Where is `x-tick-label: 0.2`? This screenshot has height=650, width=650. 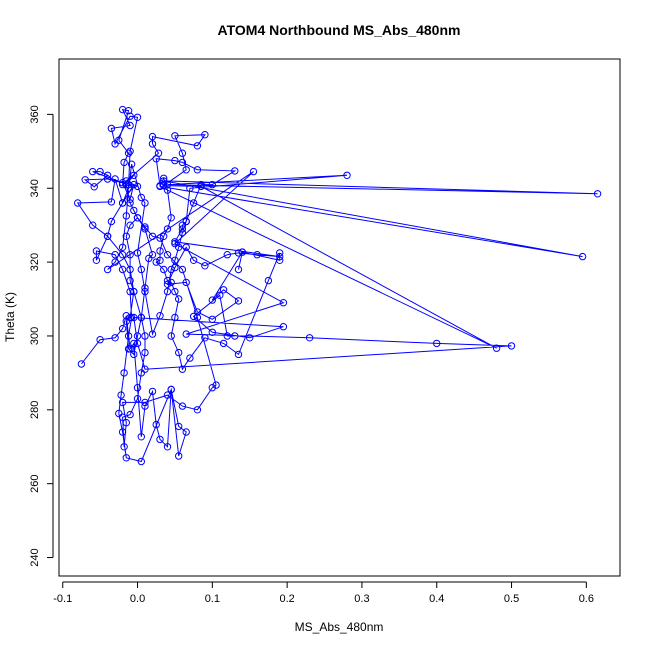 x-tick-label: 0.2 is located at coordinates (286, 599).